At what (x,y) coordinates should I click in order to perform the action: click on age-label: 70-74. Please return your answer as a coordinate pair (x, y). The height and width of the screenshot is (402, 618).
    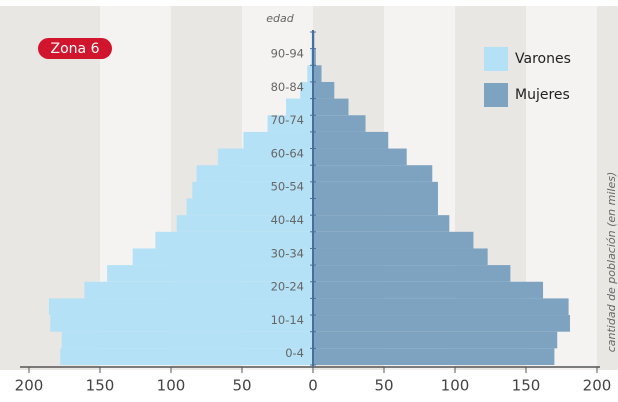
    Looking at the image, I should click on (287, 120).